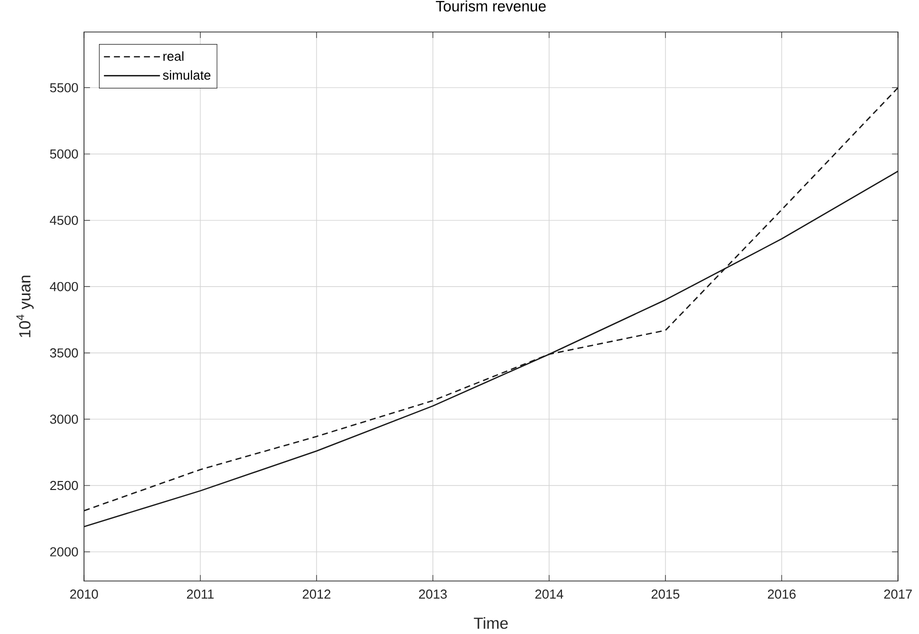 The height and width of the screenshot is (634, 919). What do you see at coordinates (64, 551) in the screenshot?
I see `y-tick-label: 2000` at bounding box center [64, 551].